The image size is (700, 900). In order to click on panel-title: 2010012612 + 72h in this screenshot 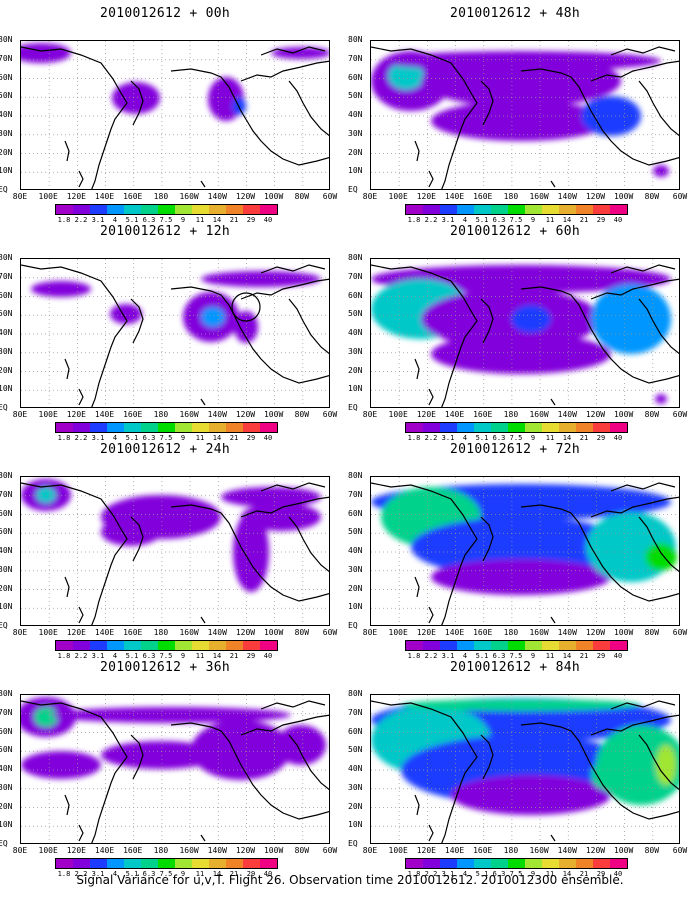, I will do `click(515, 449)`.